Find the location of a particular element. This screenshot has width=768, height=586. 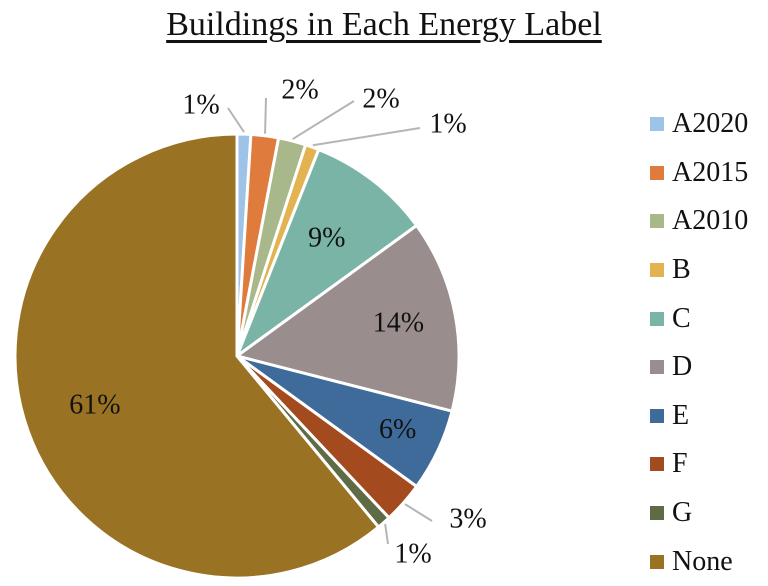

data-label-a2020: 1% is located at coordinates (200, 104).